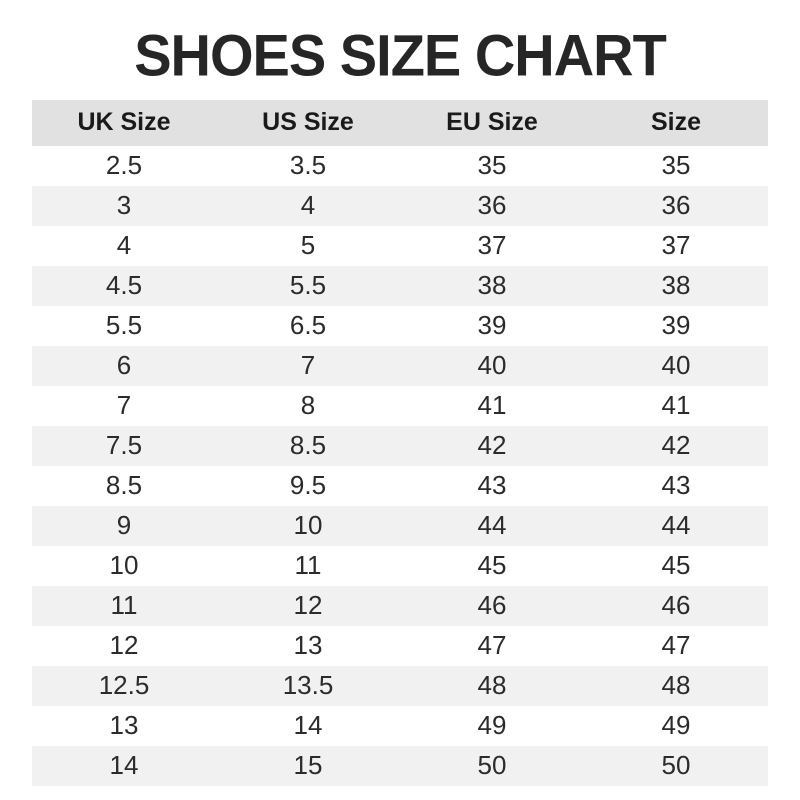 The height and width of the screenshot is (800, 800). I want to click on table-header: UK Size US Size EU Size Size, so click(400, 122).